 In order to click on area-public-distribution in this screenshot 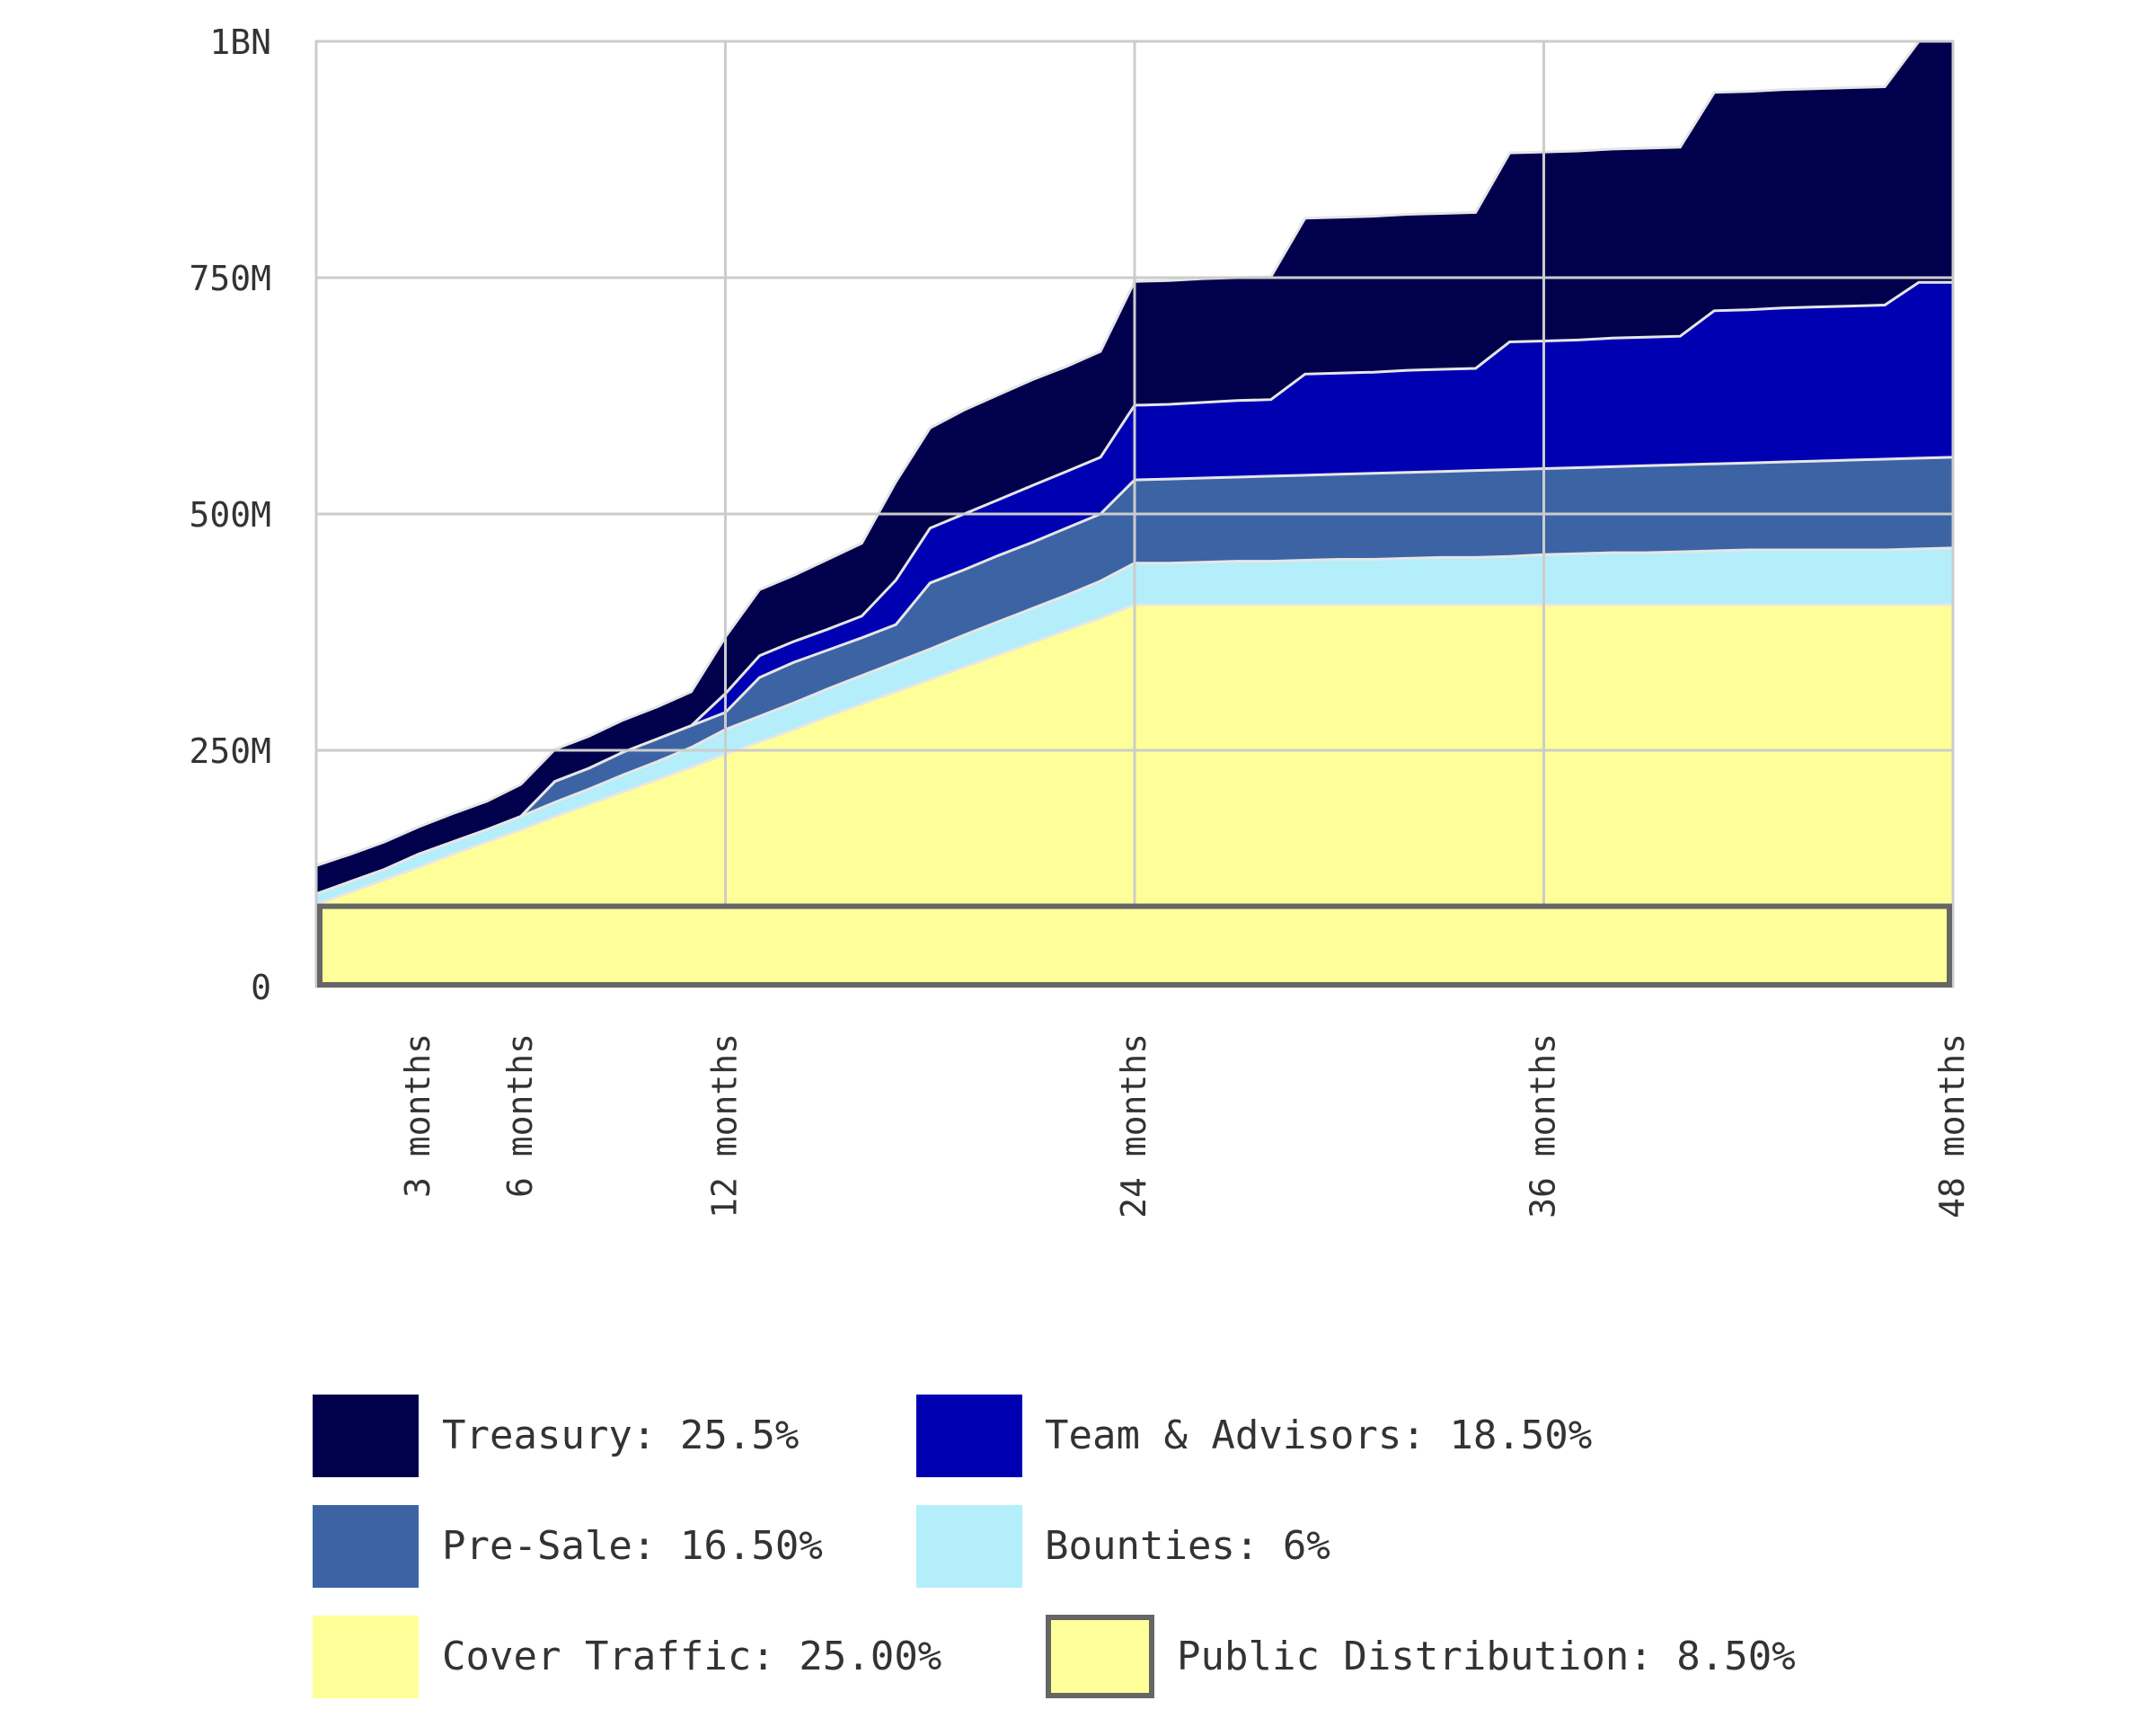, I will do `click(1134, 945)`.